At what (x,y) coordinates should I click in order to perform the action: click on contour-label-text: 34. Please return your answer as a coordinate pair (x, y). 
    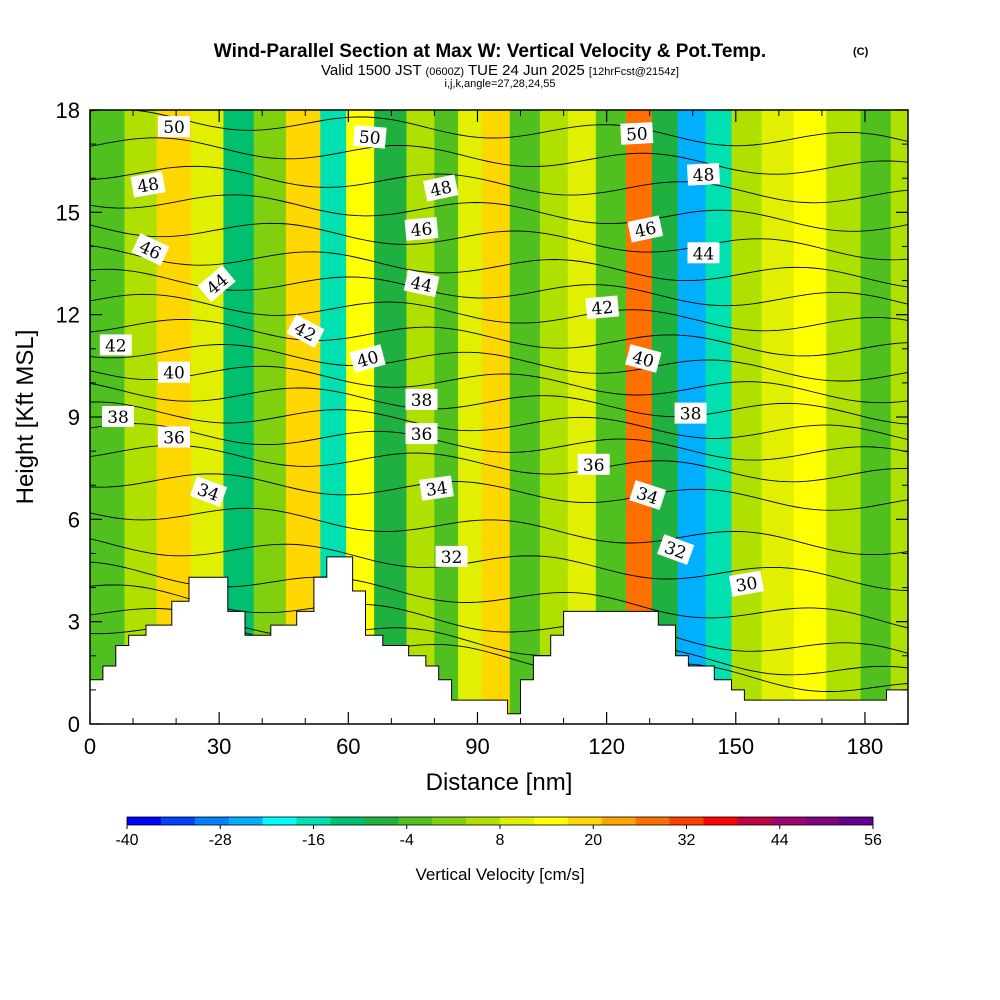
    Looking at the image, I should click on (437, 489).